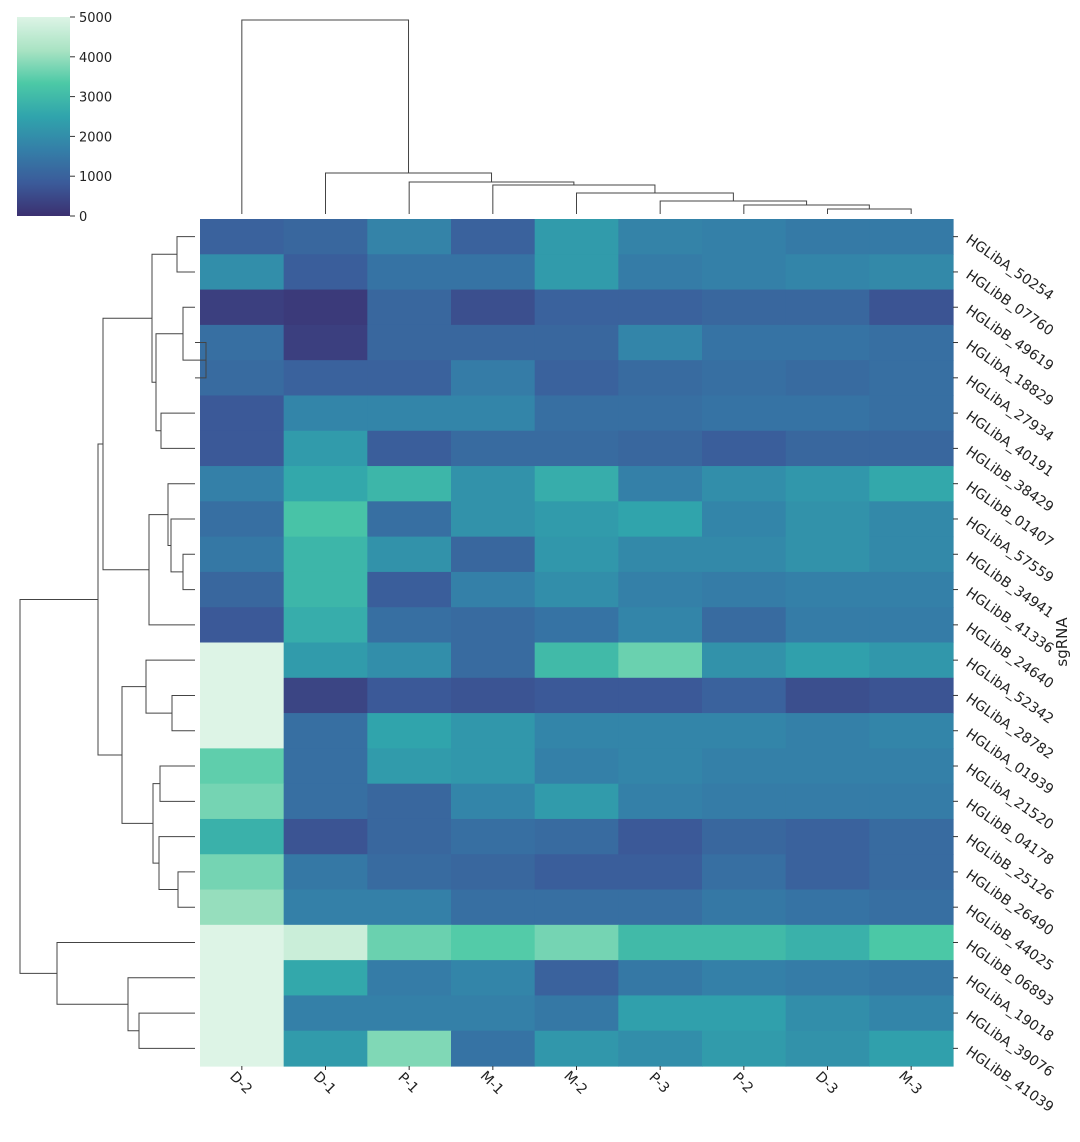 The height and width of the screenshot is (1142, 1080). I want to click on x-tick-label: P-1, so click(408, 1083).